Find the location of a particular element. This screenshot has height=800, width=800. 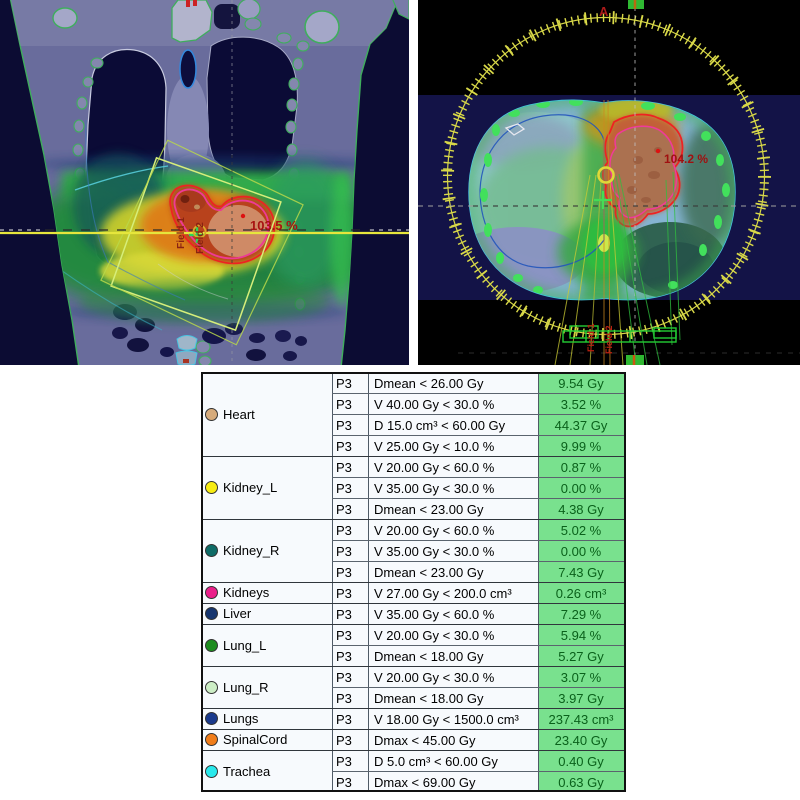

svg-text: 104.2 % is located at coordinates (686, 159).